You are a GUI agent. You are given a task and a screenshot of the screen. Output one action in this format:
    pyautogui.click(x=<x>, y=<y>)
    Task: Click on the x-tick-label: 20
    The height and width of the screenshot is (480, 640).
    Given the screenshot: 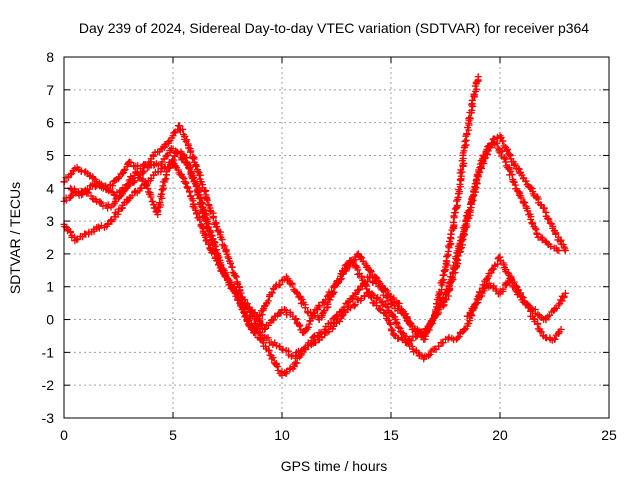 What is the action you would take?
    pyautogui.click(x=500, y=435)
    